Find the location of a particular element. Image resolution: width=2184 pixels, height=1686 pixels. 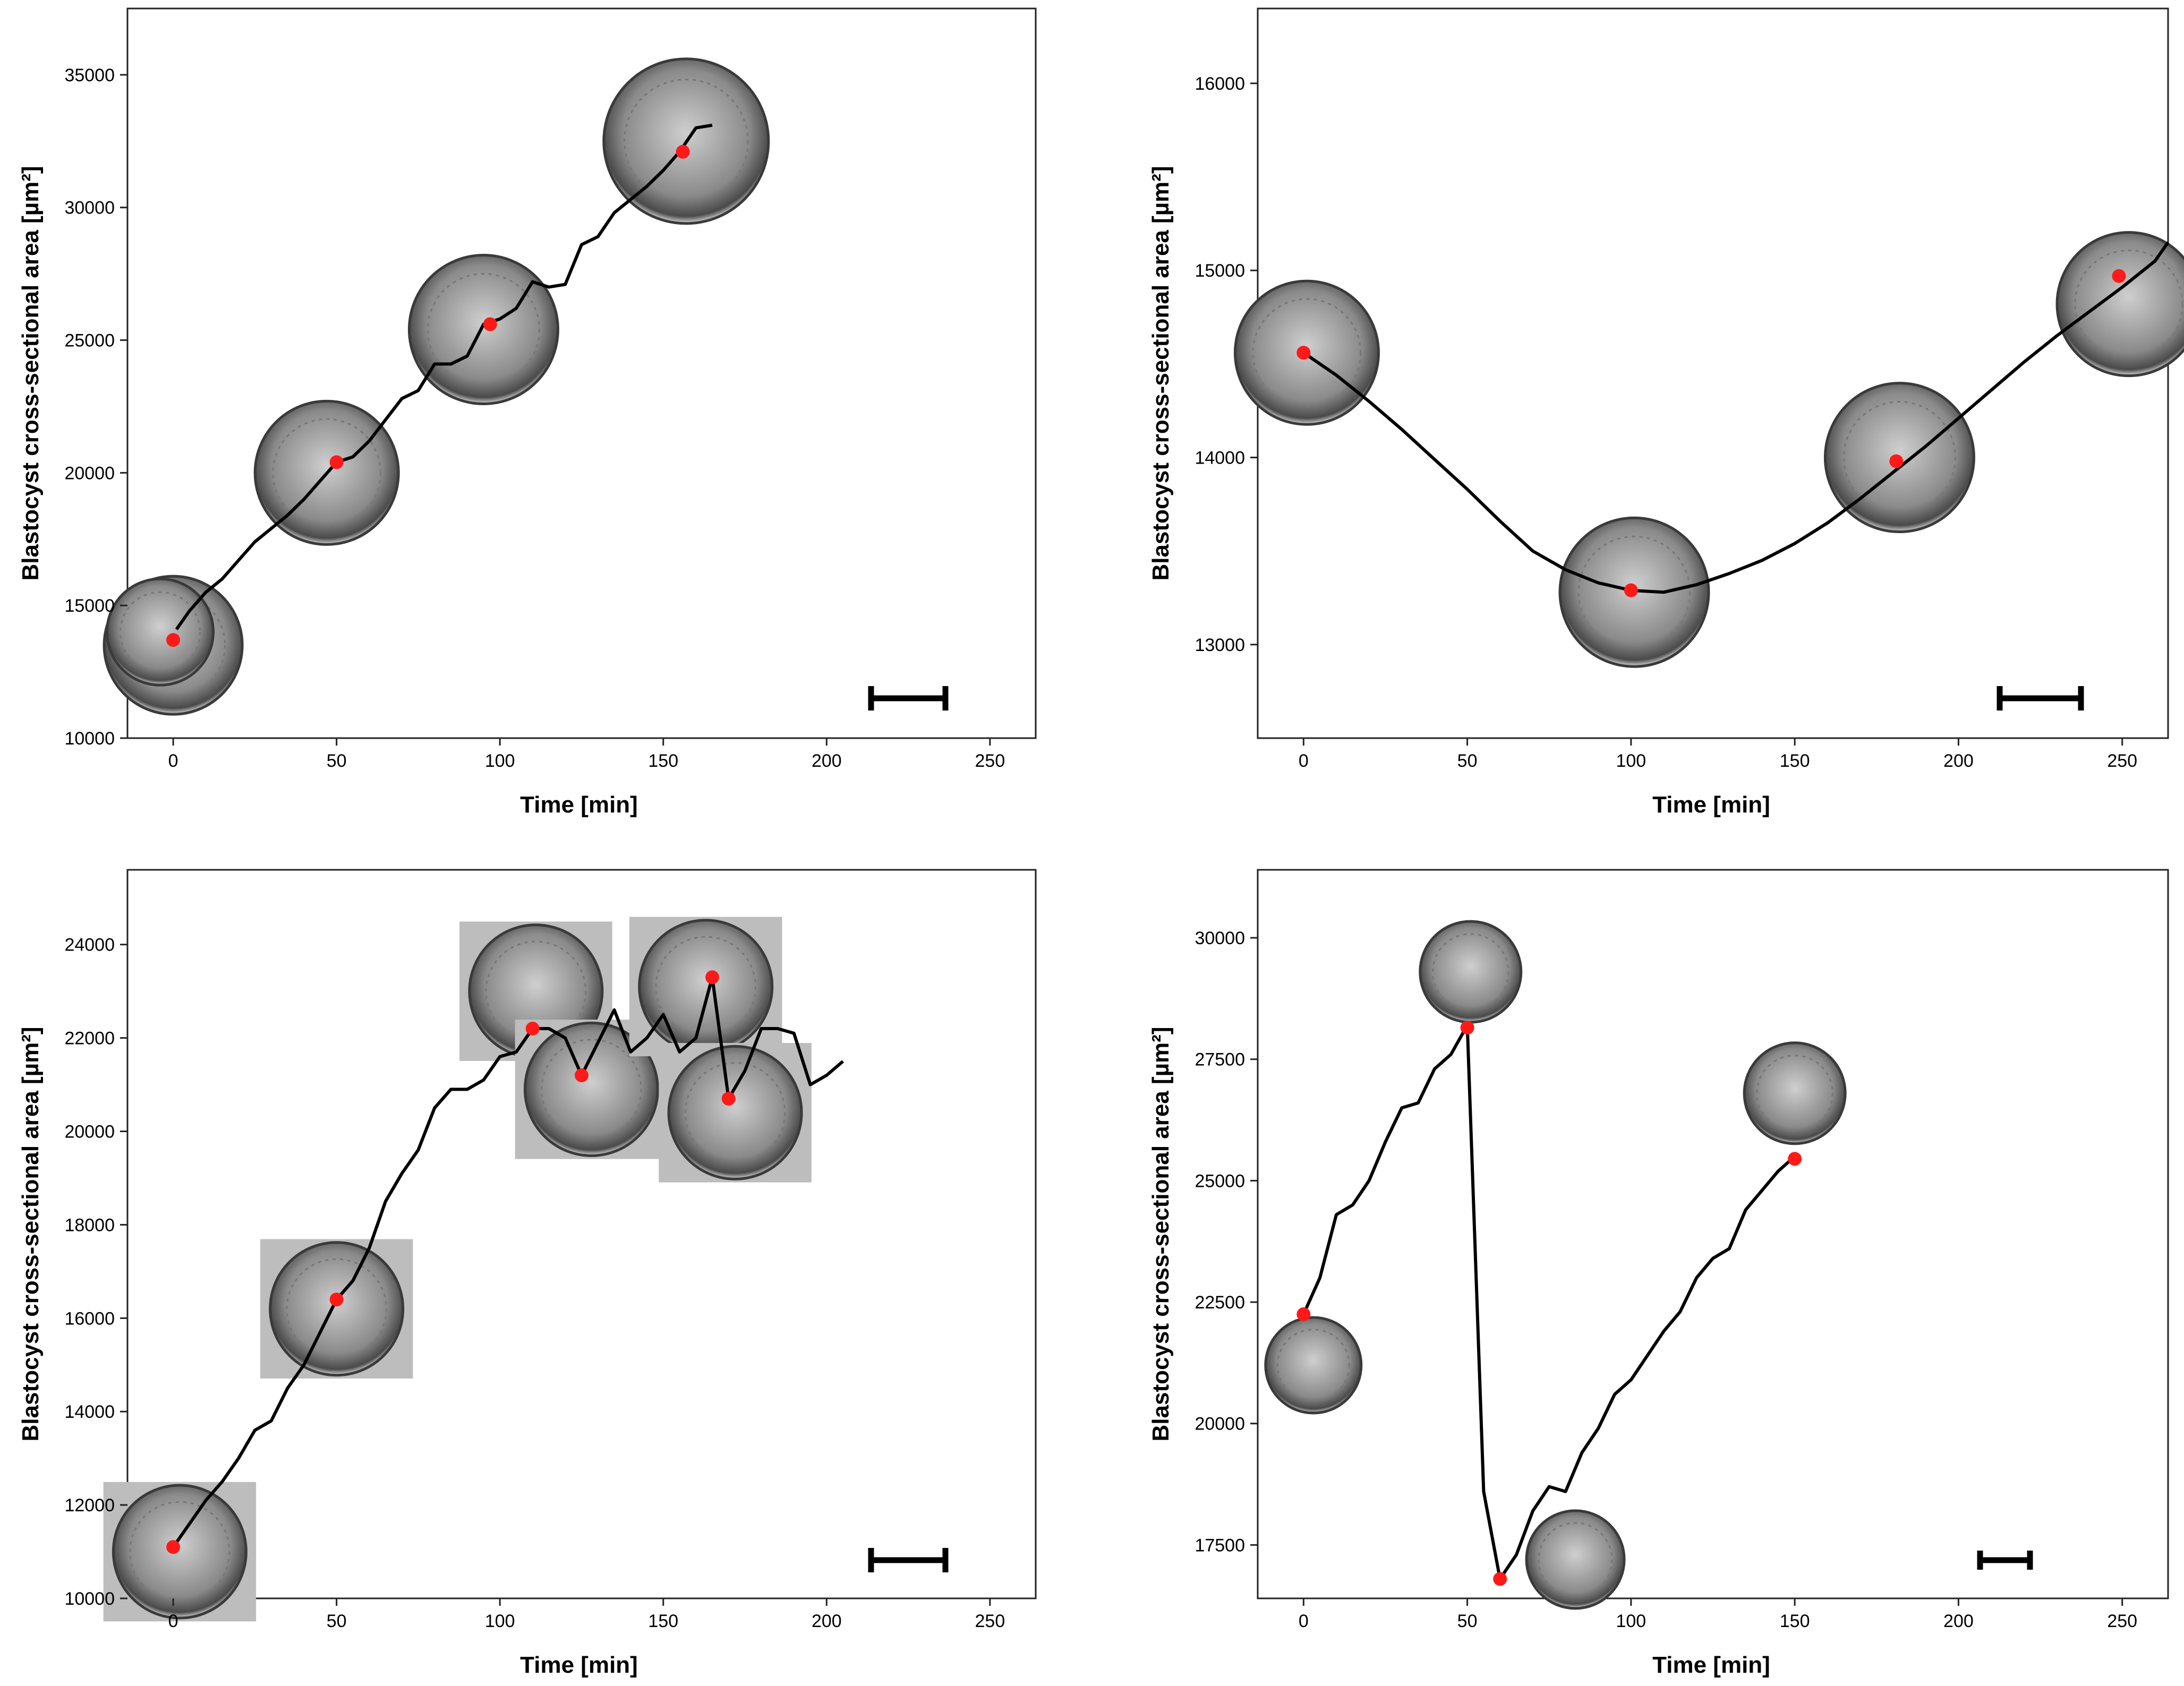

y-tick-label: 22500 is located at coordinates (1220, 1303).